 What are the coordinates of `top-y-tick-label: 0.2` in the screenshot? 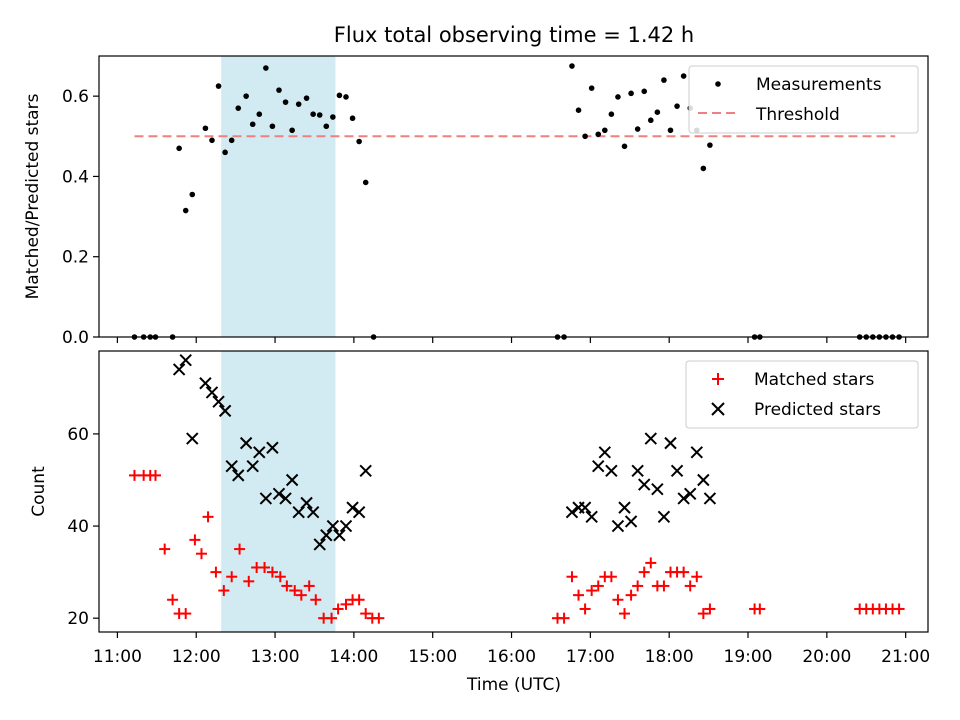 It's located at (75, 258).